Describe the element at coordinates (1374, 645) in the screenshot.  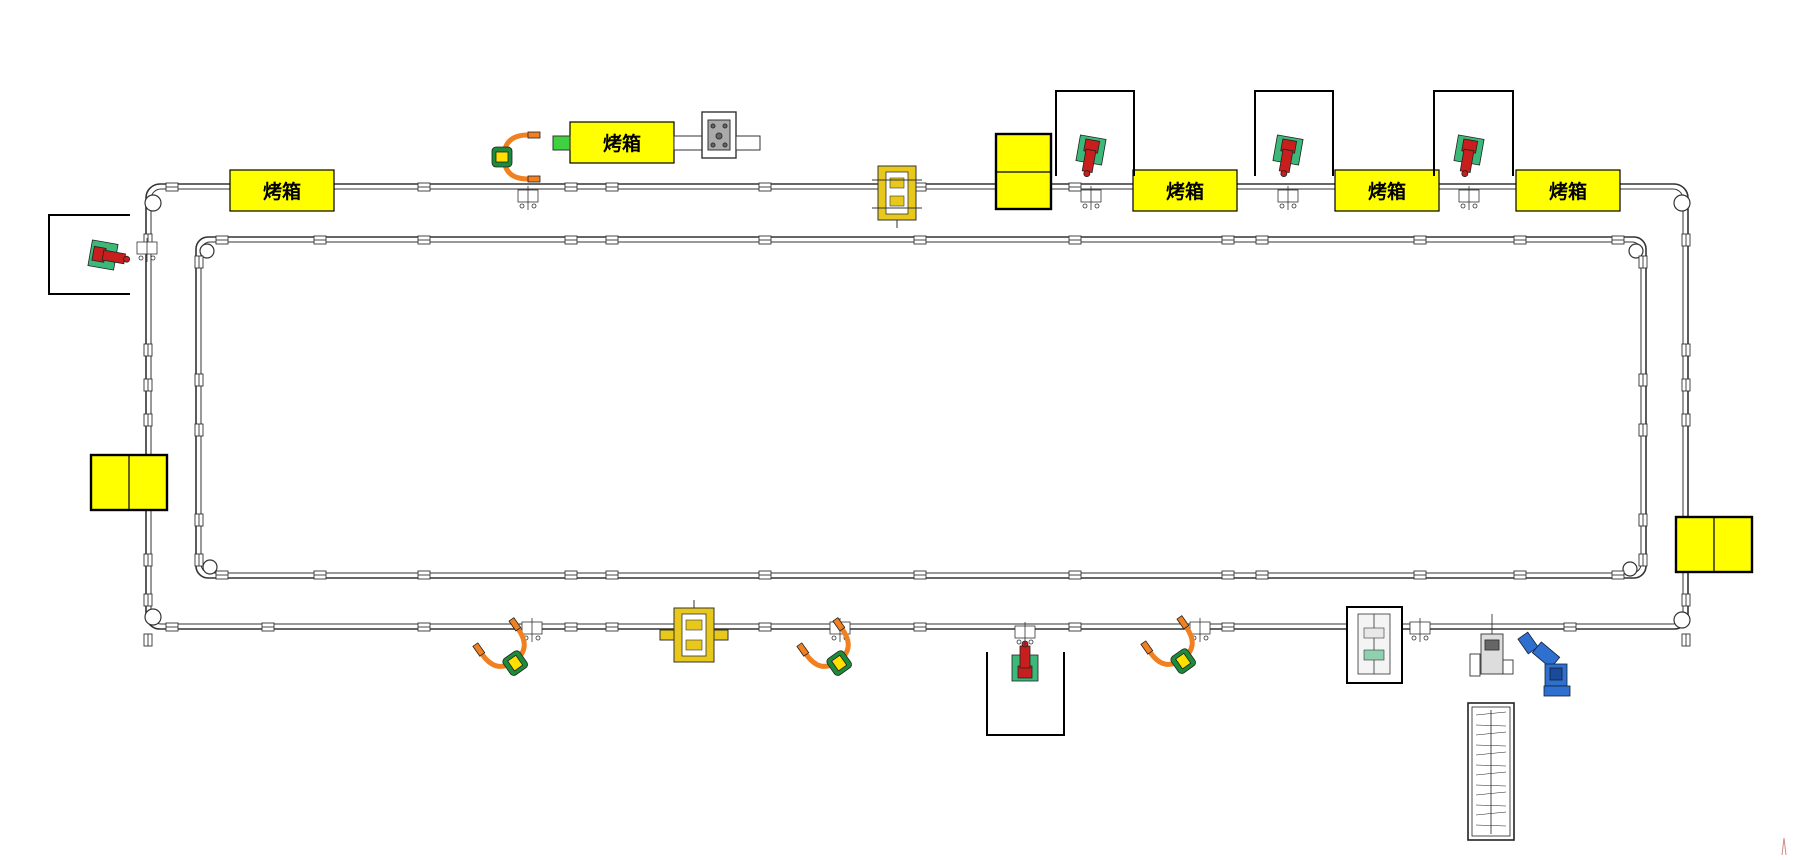
I see `inspection-station` at that location.